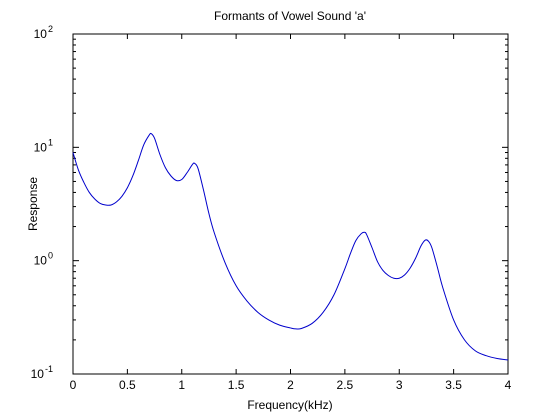 The width and height of the screenshot is (560, 420). What do you see at coordinates (33, 204) in the screenshot?
I see `y-axis-label: Response` at bounding box center [33, 204].